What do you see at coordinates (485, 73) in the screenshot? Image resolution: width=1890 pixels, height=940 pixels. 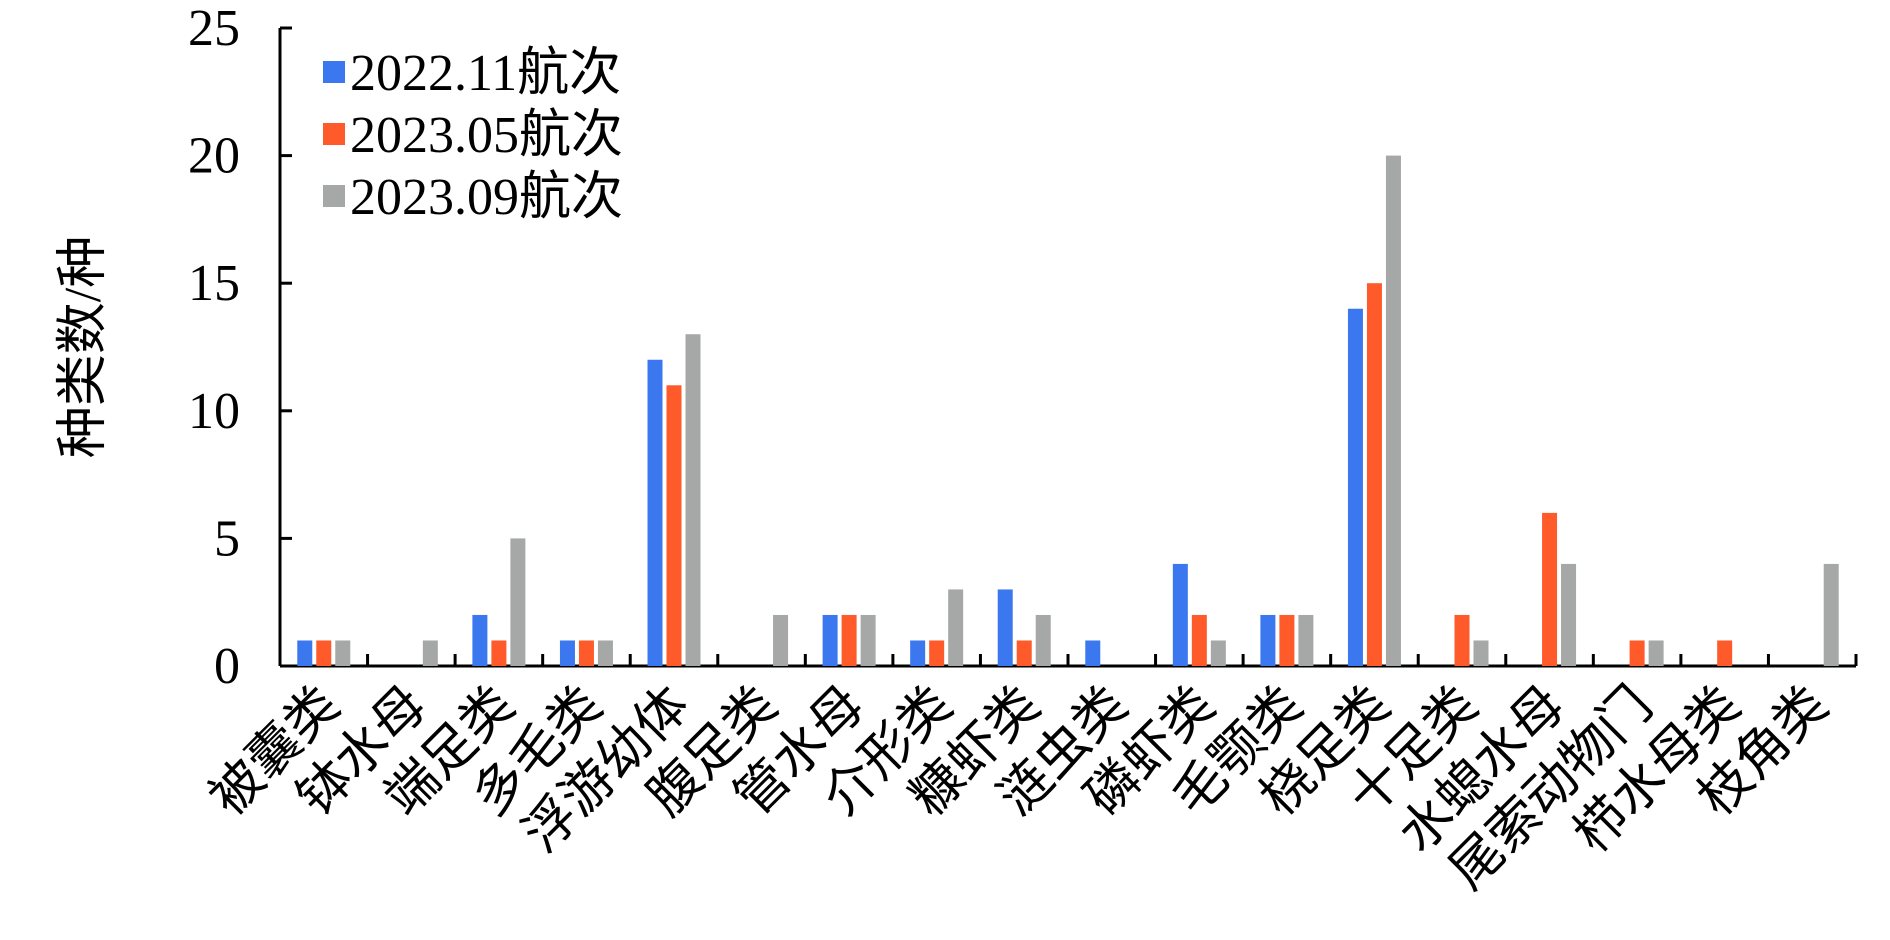 I see `legend-label: 2022.11航次` at bounding box center [485, 73].